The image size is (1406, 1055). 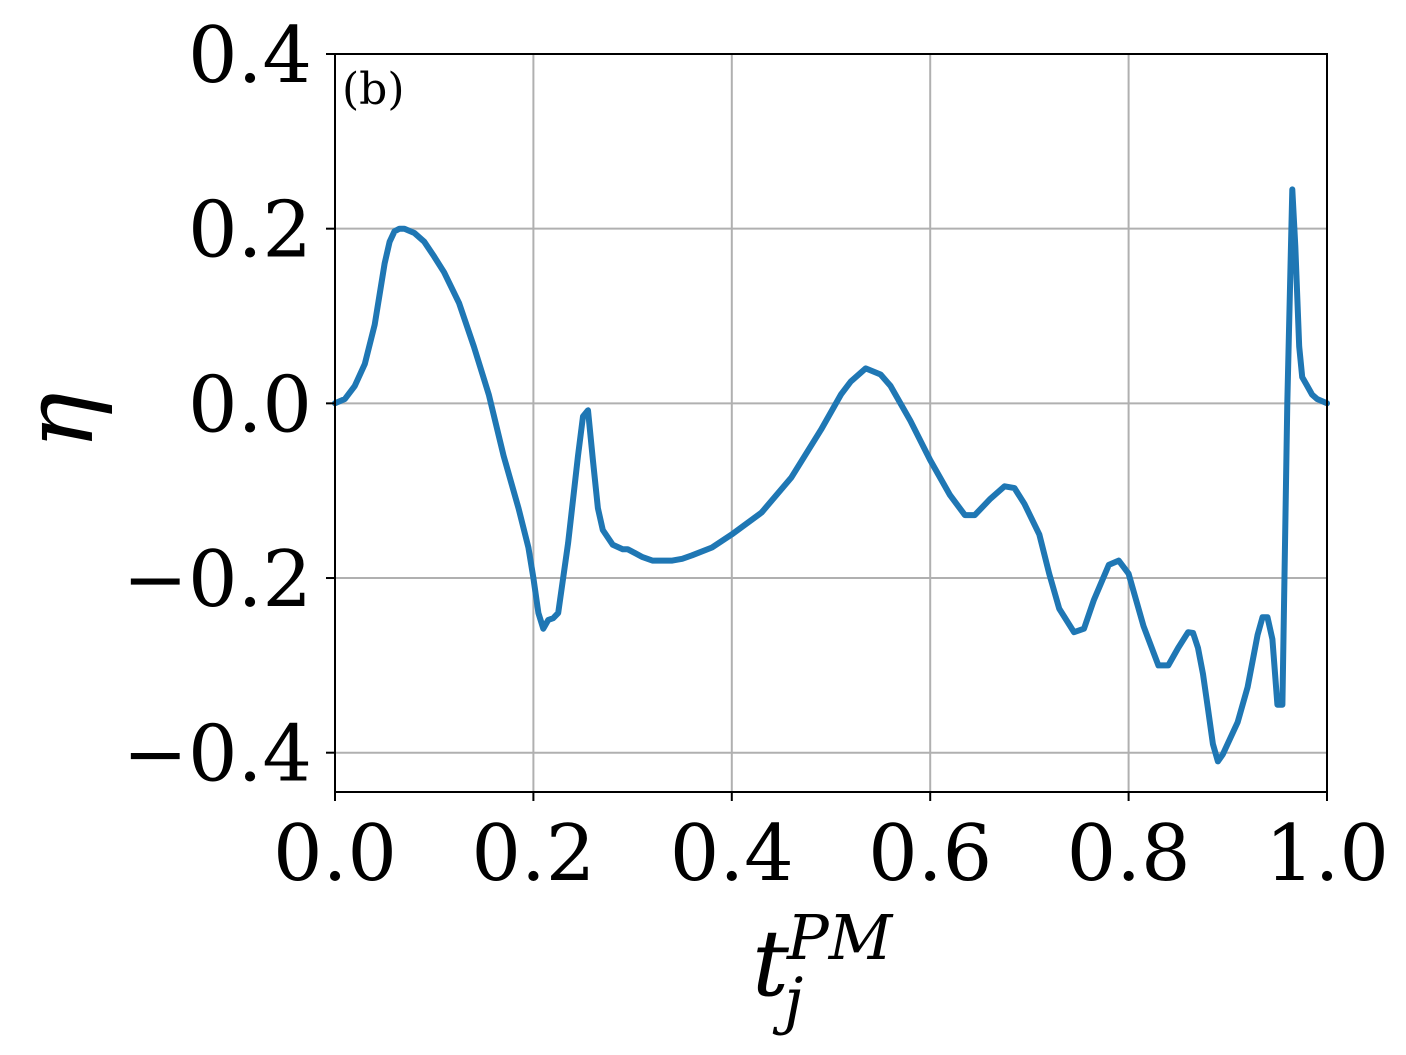 I want to click on x-axis-label-sup: PM, so click(x=840, y=937).